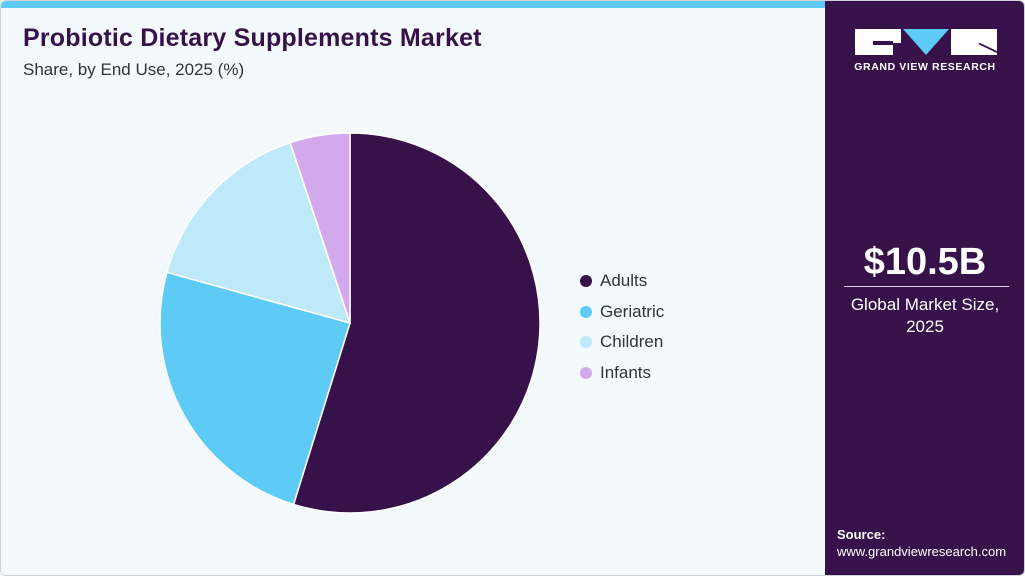 This screenshot has width=1025, height=576. Describe the element at coordinates (258, 233) in the screenshot. I see `pie-slice-children` at that location.